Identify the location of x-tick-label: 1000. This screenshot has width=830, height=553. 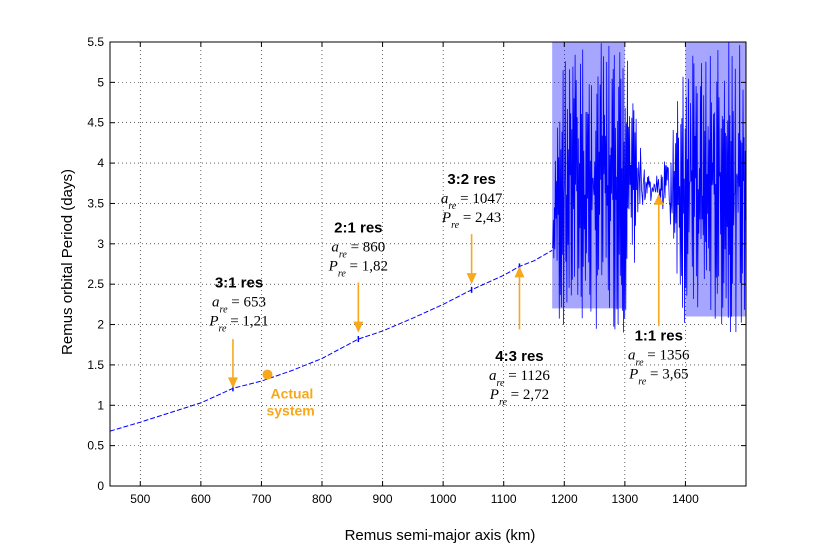
(443, 499).